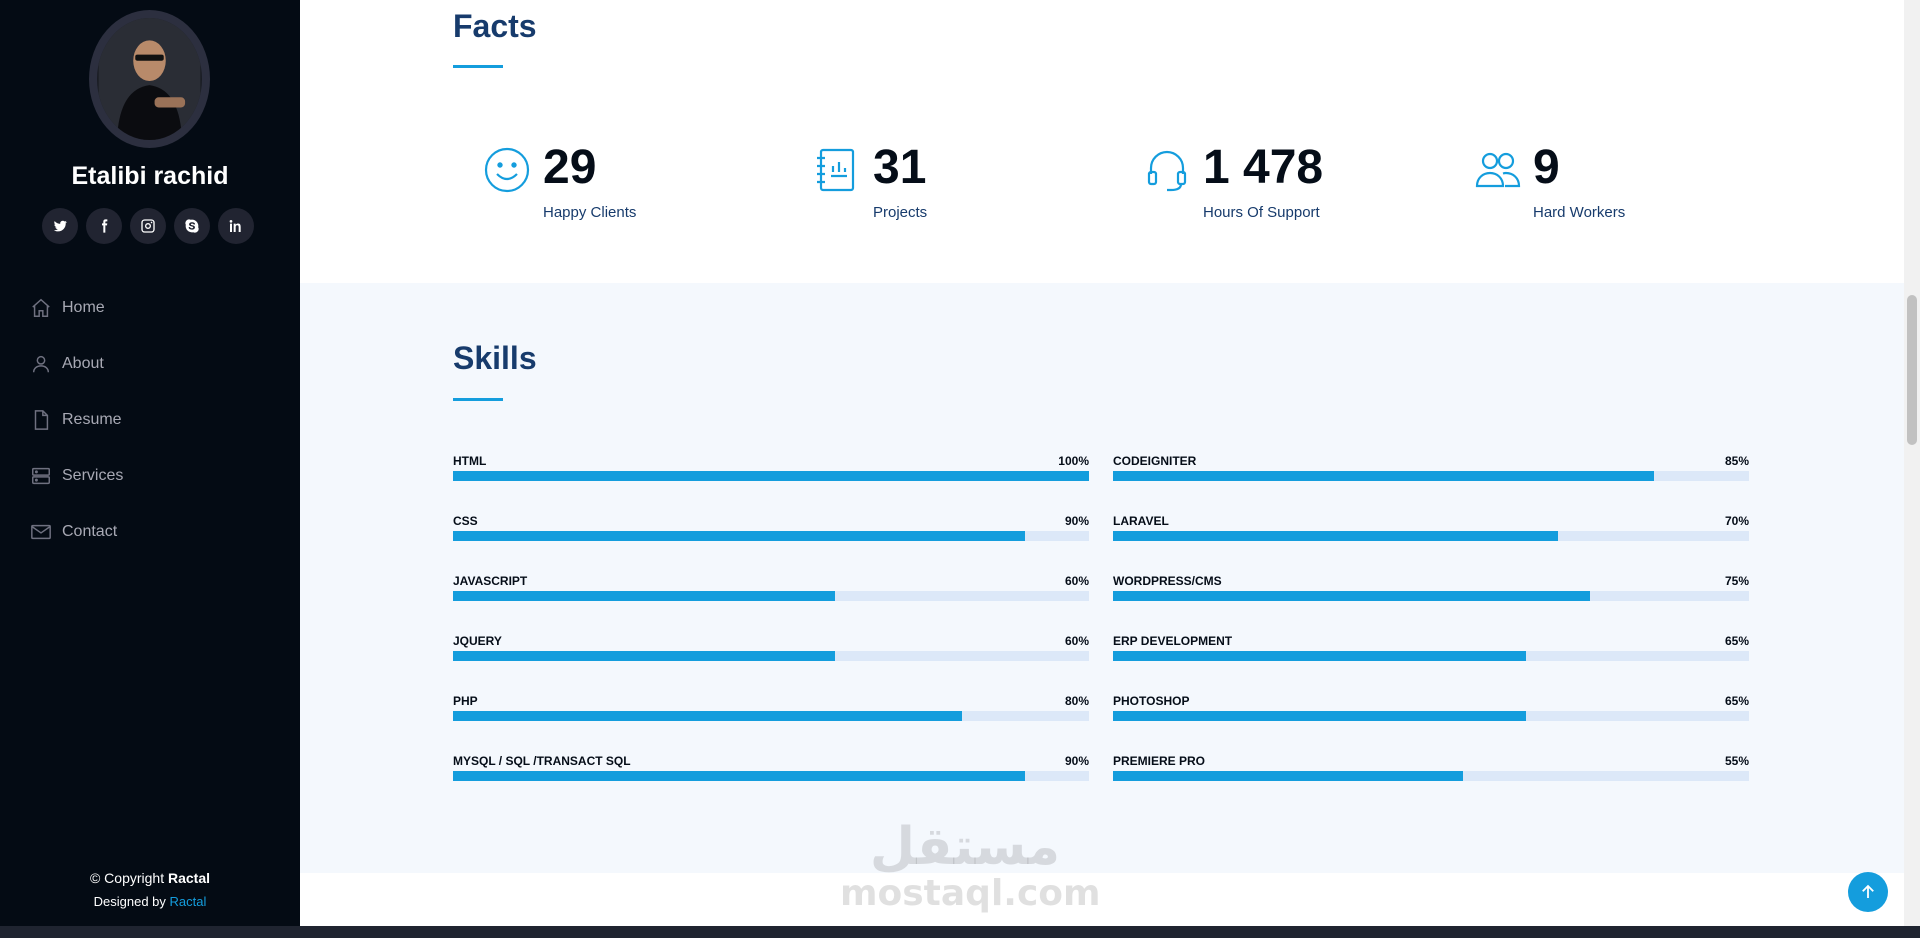  Describe the element at coordinates (1736, 461) in the screenshot. I see `skill-percent: 85%` at that location.